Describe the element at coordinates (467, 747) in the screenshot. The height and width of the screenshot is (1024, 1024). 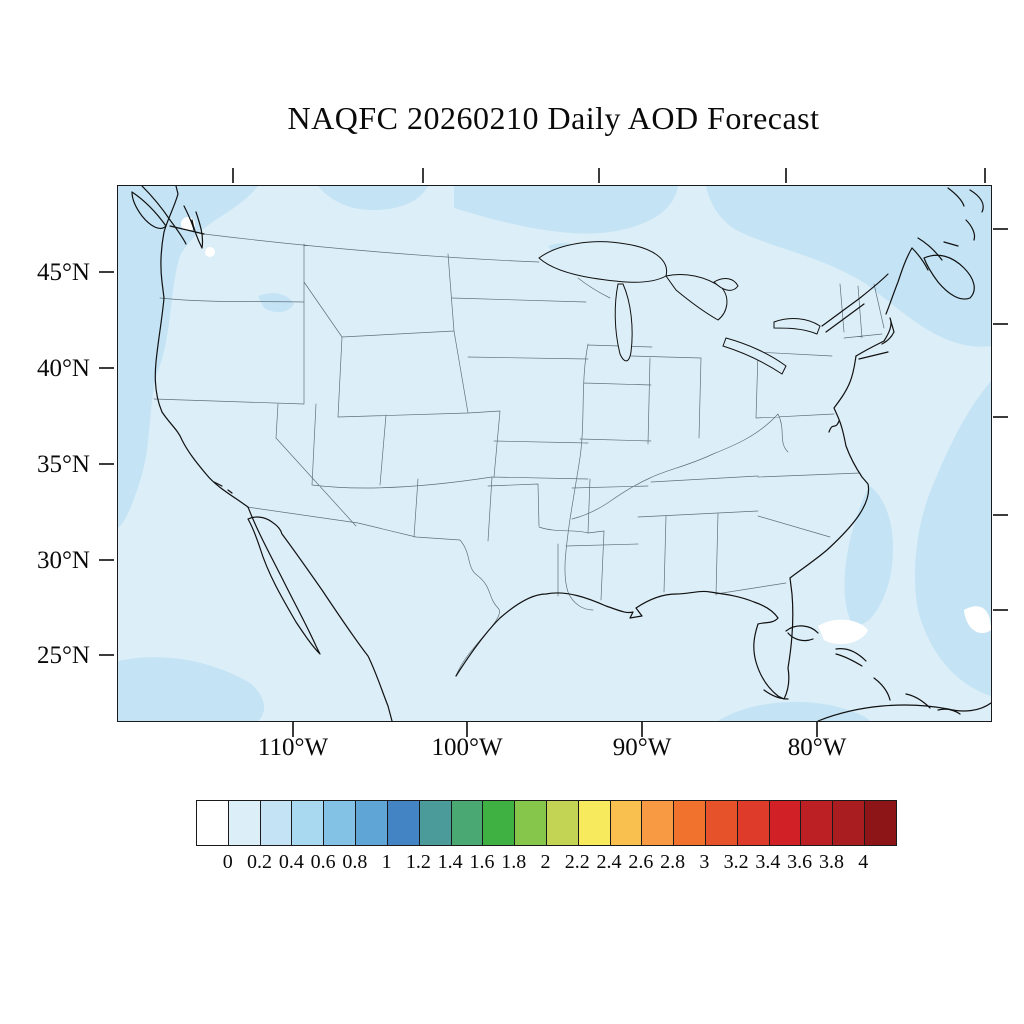
I see `lon-label-100w: 100°W` at that location.